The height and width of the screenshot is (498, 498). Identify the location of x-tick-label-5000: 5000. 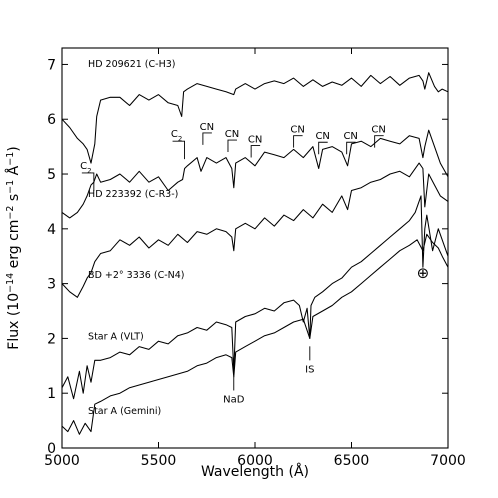
(62, 461).